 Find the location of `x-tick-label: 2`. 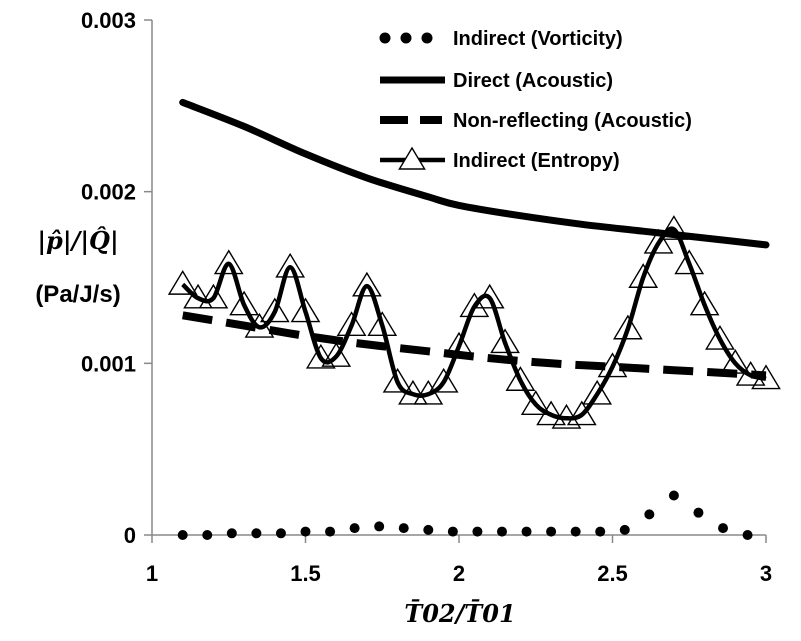

x-tick-label: 2 is located at coordinates (459, 573).